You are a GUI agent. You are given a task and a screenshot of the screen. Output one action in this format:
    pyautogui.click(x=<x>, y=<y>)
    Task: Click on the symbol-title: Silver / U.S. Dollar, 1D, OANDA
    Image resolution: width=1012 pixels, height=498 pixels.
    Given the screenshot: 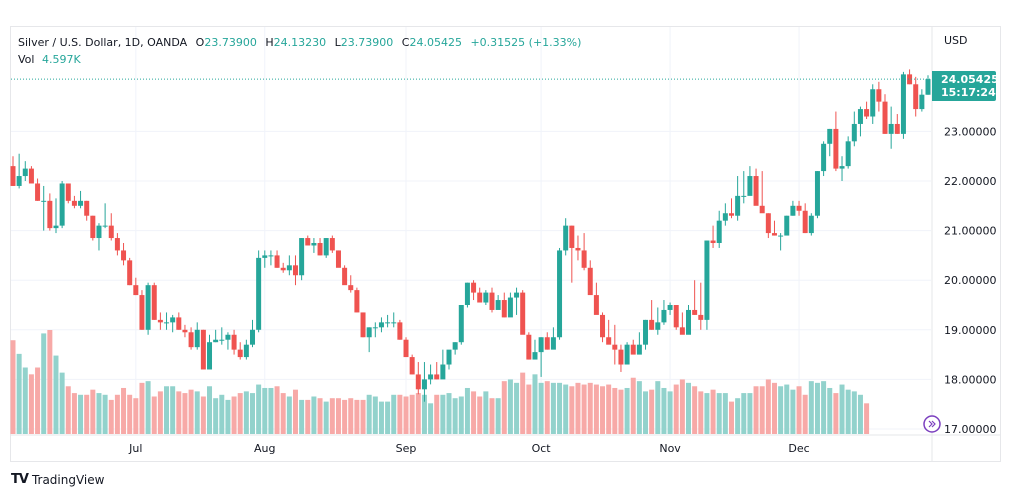 What is the action you would take?
    pyautogui.click(x=103, y=42)
    